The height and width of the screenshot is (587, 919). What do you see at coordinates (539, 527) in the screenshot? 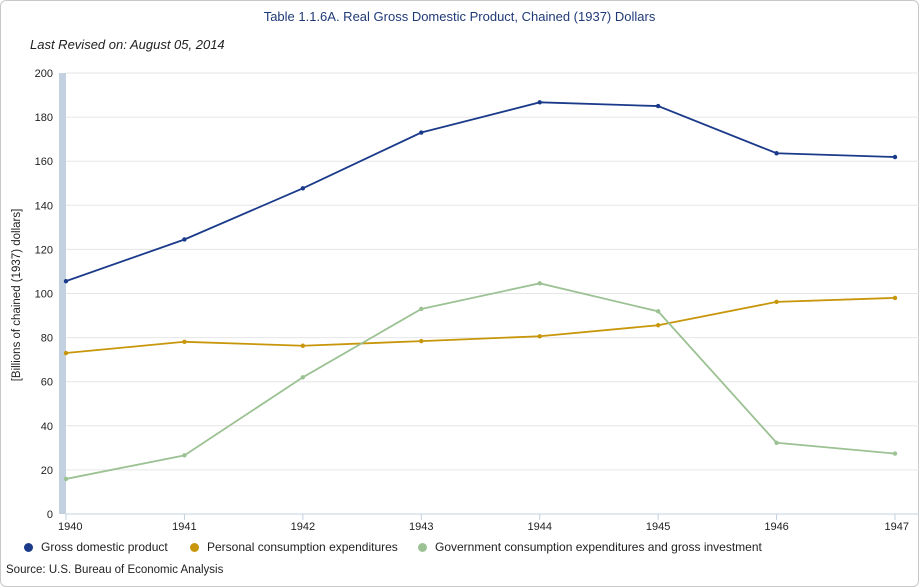
I see `x-tick-label: 1944` at bounding box center [539, 527].